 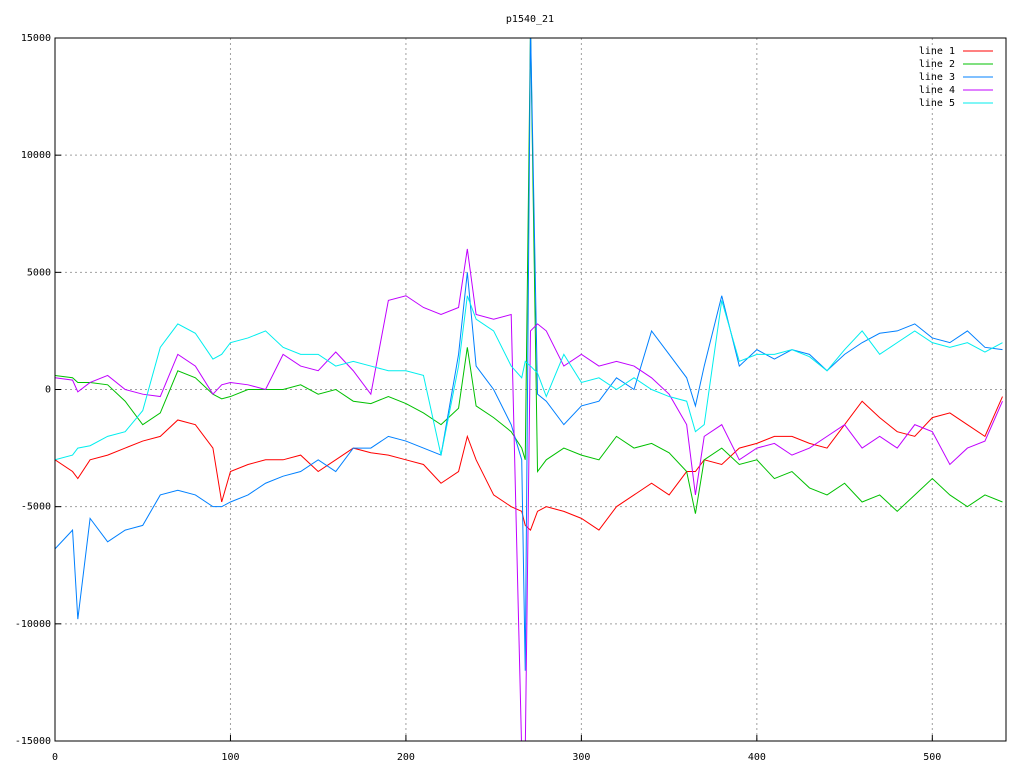 What do you see at coordinates (33, 741) in the screenshot?
I see `y-tick-label: -15000` at bounding box center [33, 741].